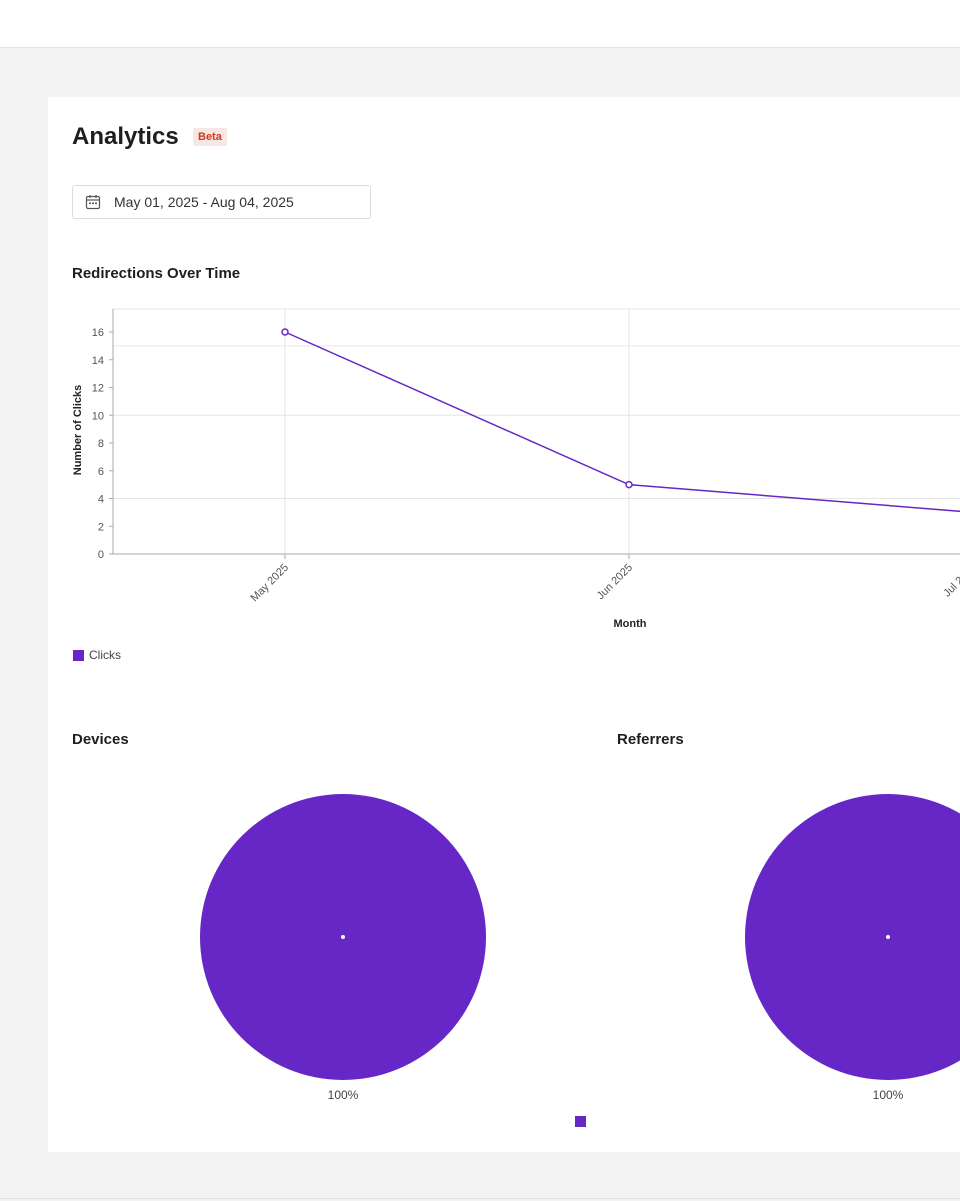 Image resolution: width=960 pixels, height=1201 pixels. Describe the element at coordinates (93, 202) in the screenshot. I see `calendar-icon` at that location.